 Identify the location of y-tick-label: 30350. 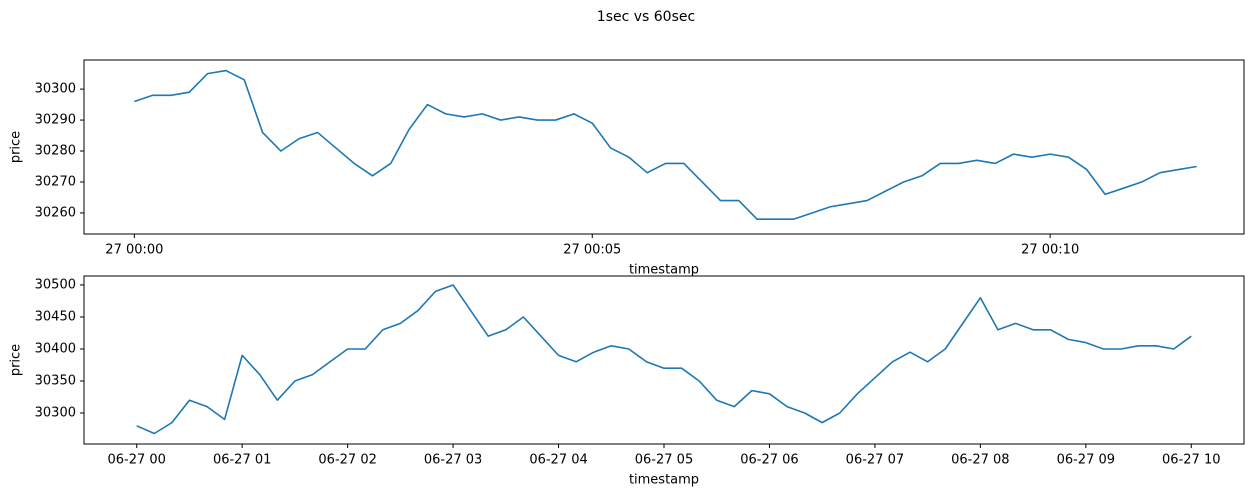
(55, 381).